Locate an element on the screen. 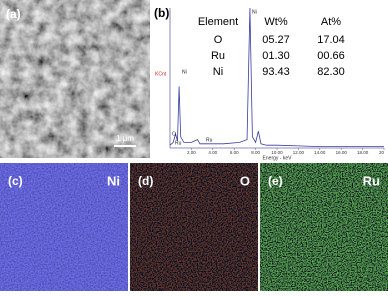  eds-panel: (b) Element Wt% At% is located at coordinates (247, 17).